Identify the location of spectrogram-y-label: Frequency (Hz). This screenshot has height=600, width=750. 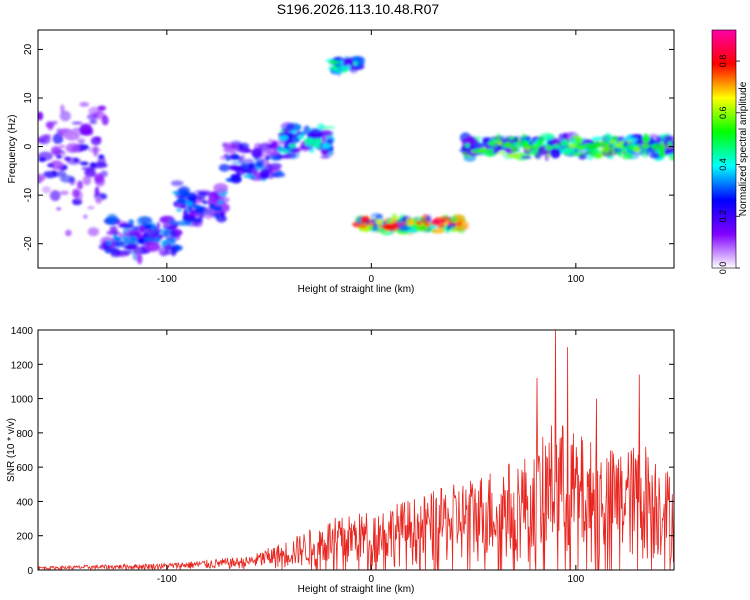
(12, 149).